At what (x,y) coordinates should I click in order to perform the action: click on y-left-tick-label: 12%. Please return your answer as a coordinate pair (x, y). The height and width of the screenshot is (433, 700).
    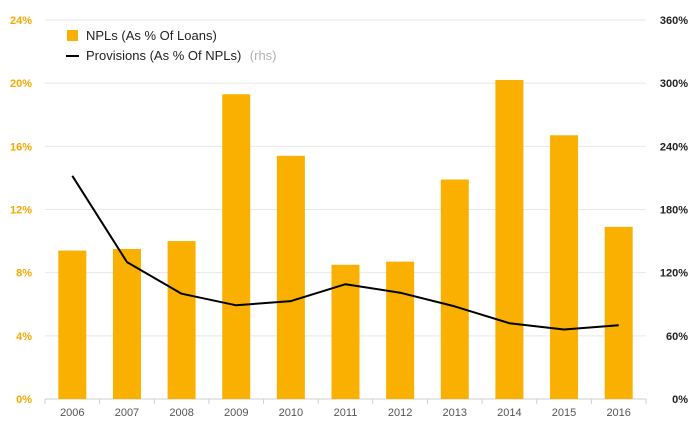
    Looking at the image, I should click on (21, 211).